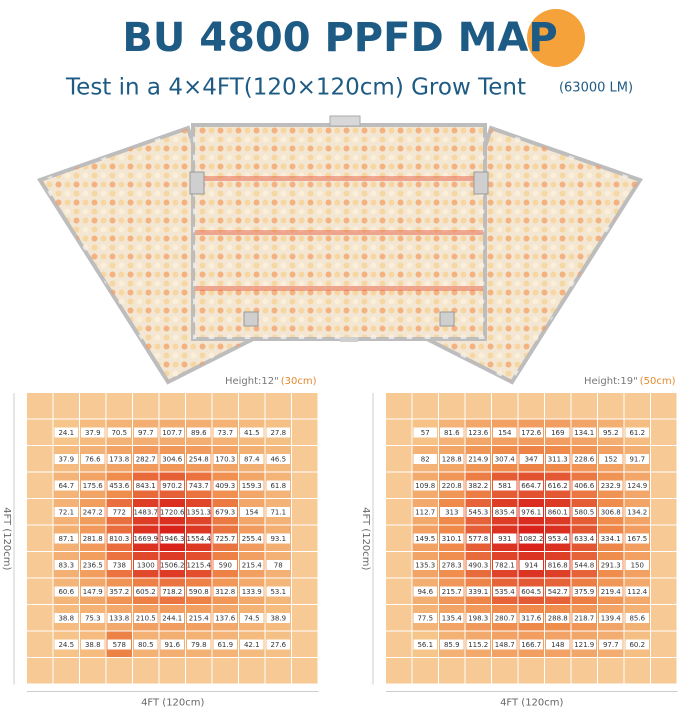  What do you see at coordinates (478, 645) in the screenshot?
I see `value-label: 115.2` at bounding box center [478, 645].